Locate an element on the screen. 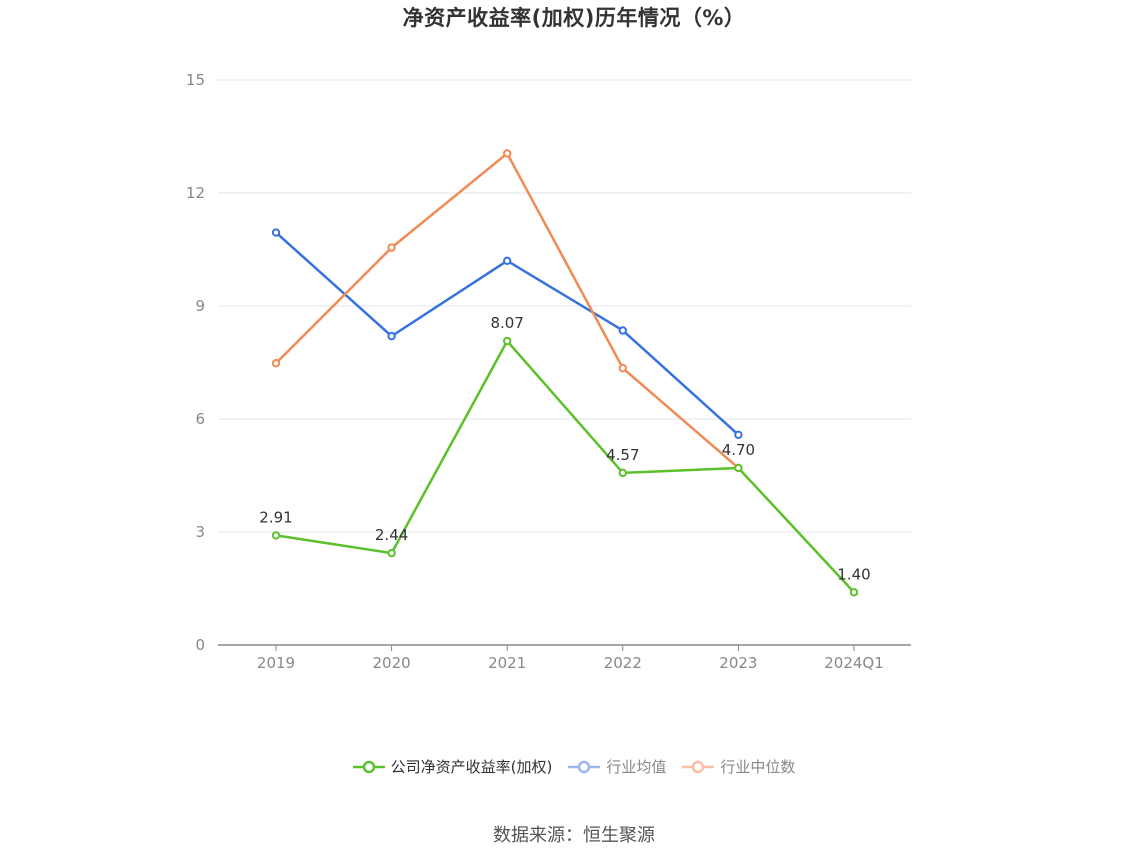 The image size is (1148, 859). data-label: 2.91 is located at coordinates (275, 517).